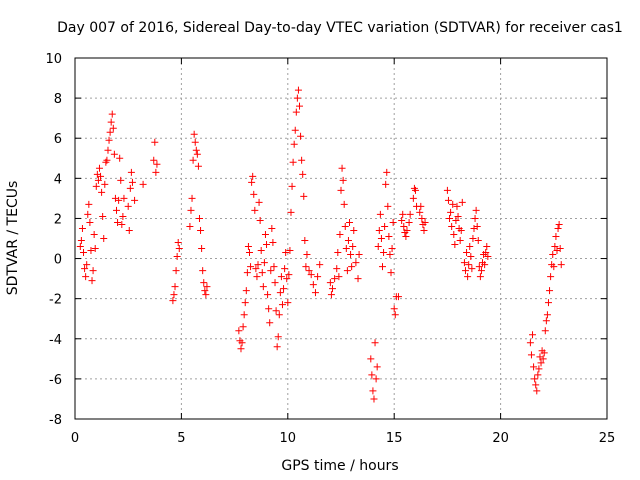  Describe the element at coordinates (55, 420) in the screenshot. I see `y-tick-label: -8` at that location.